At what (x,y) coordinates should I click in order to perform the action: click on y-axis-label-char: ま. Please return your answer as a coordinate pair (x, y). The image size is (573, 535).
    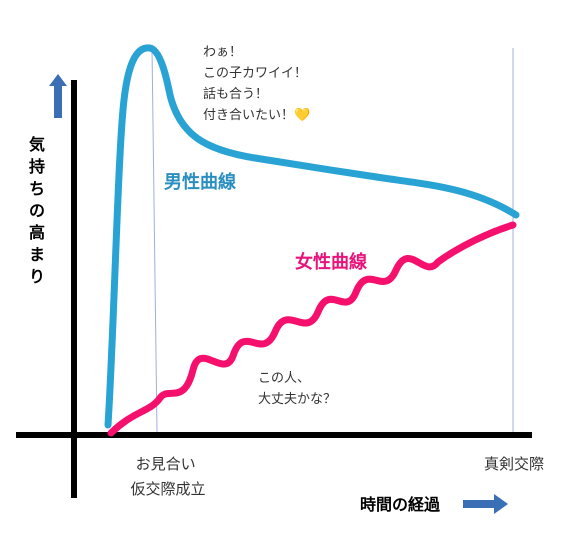
    Looking at the image, I should click on (37, 254).